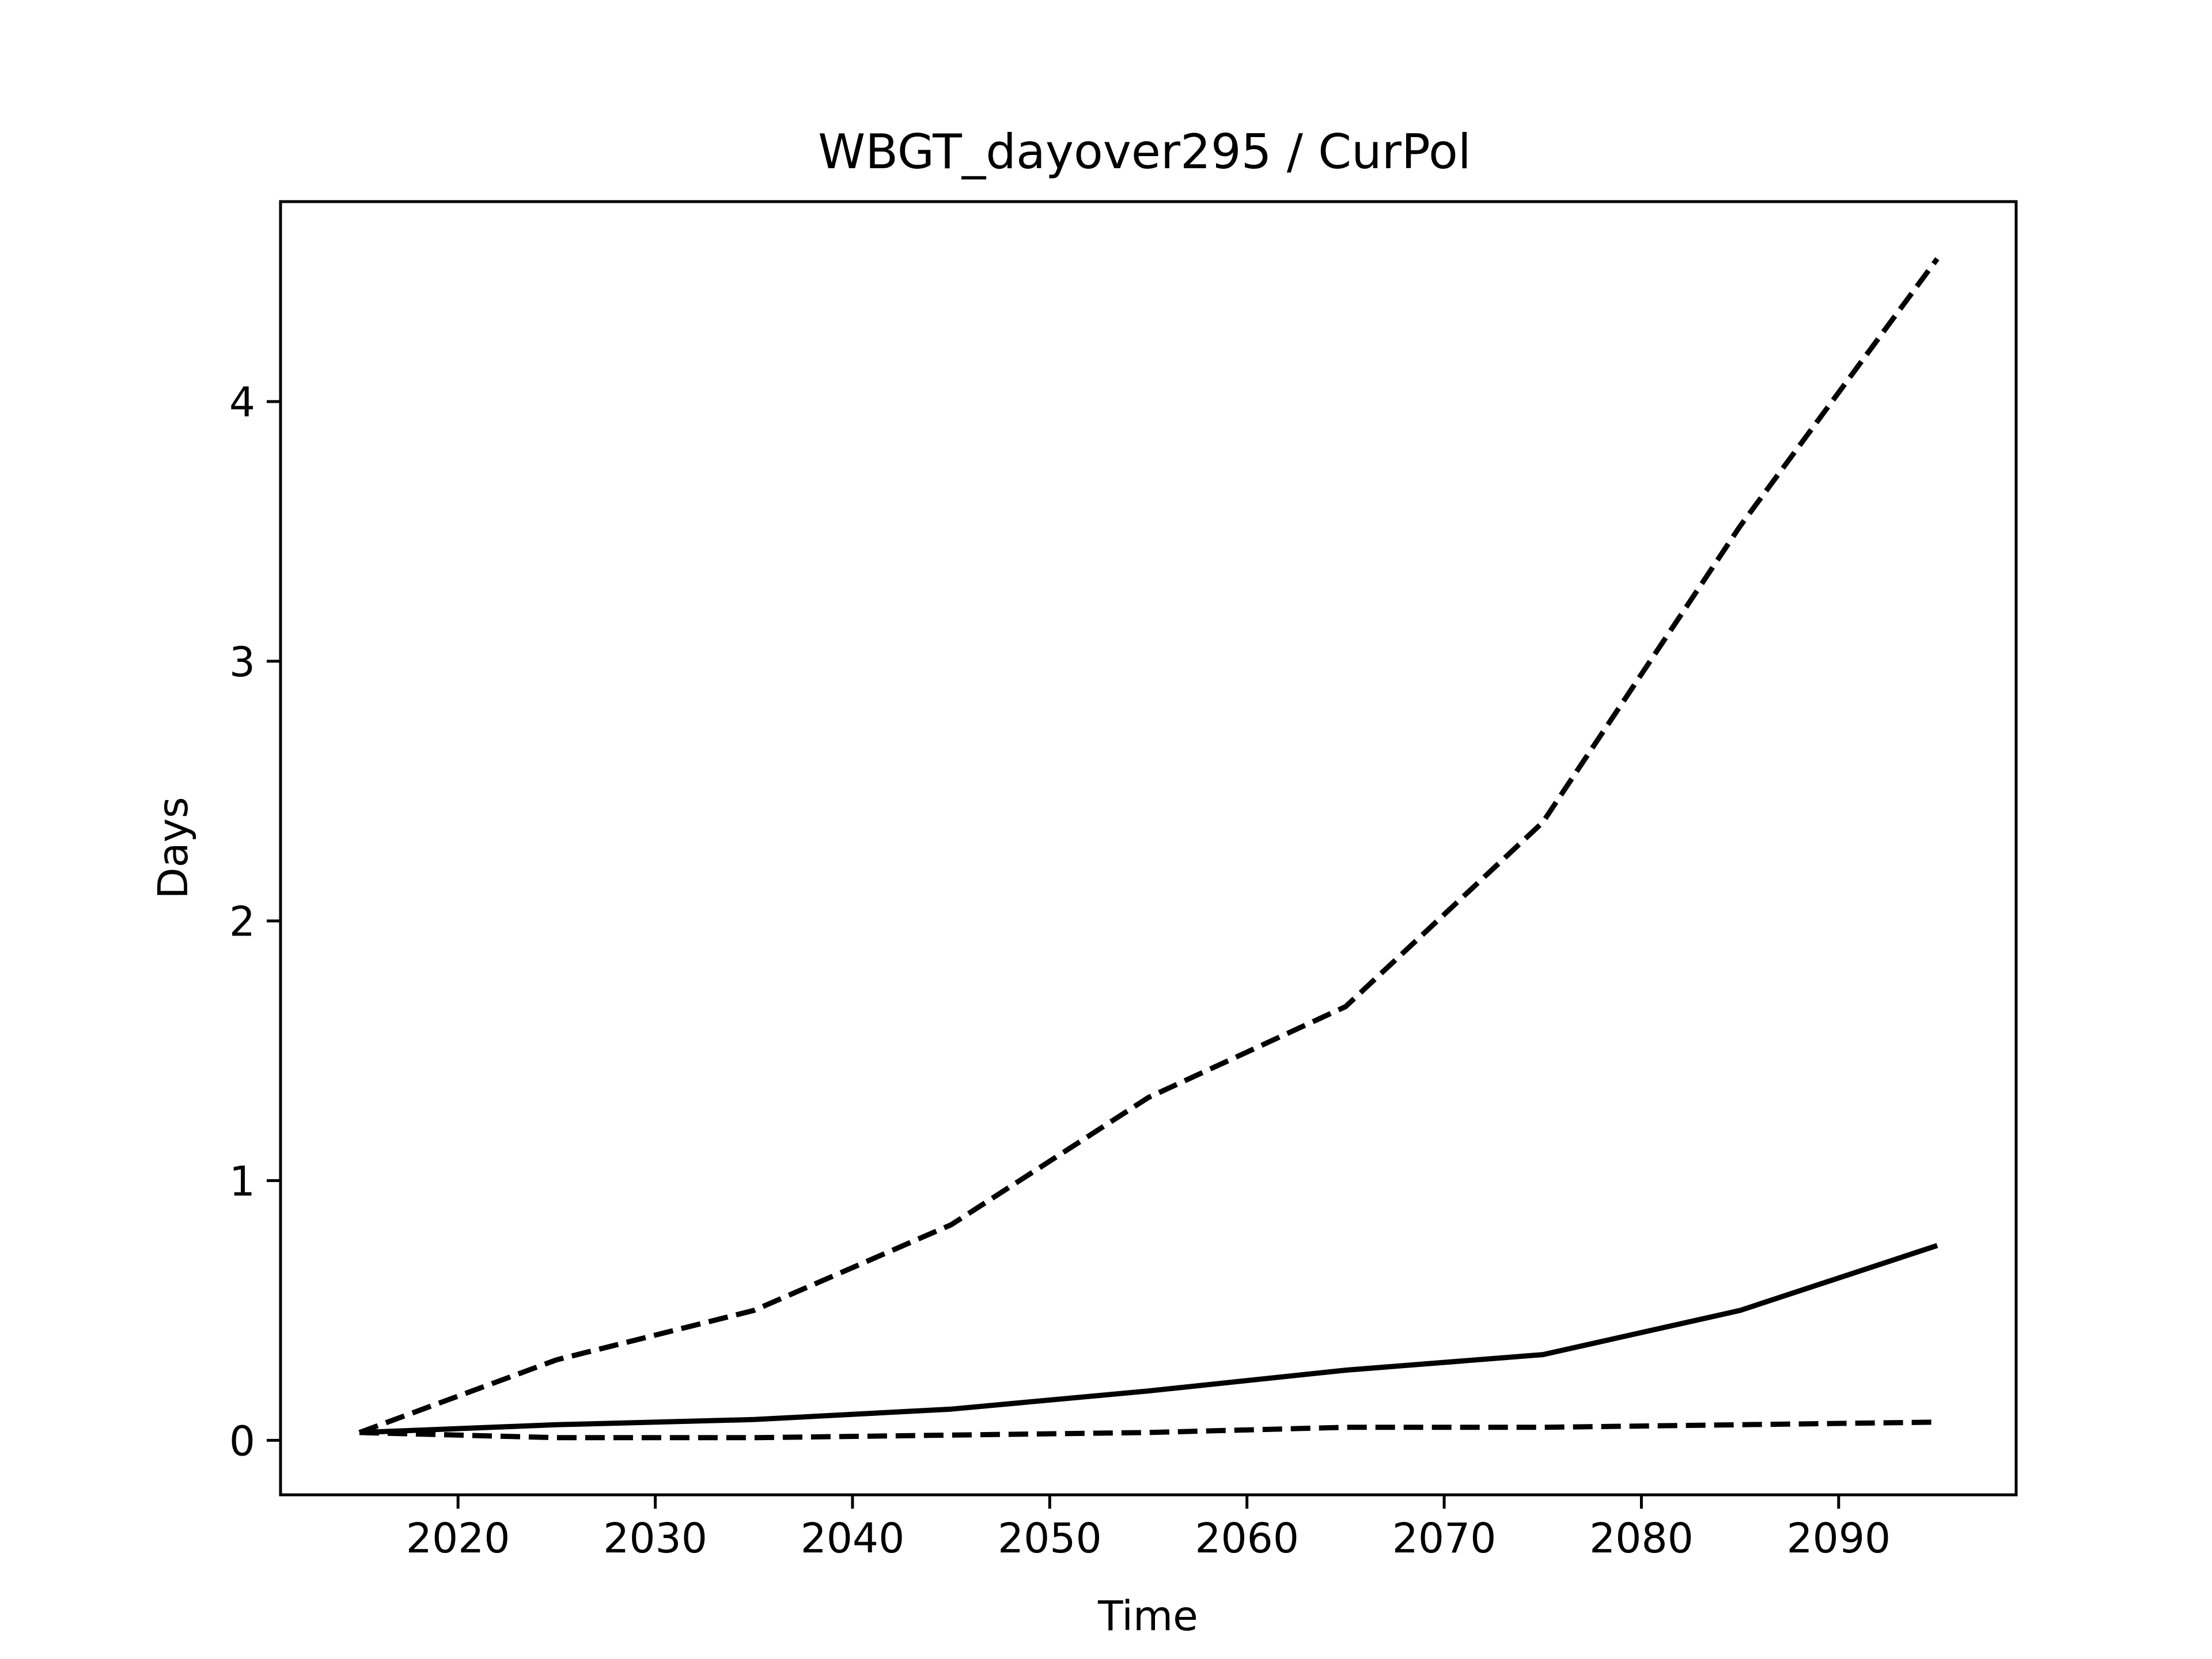 This screenshot has width=2212, height=1659. Describe the element at coordinates (458, 1538) in the screenshot. I see `x-tick-label: 2020` at that location.